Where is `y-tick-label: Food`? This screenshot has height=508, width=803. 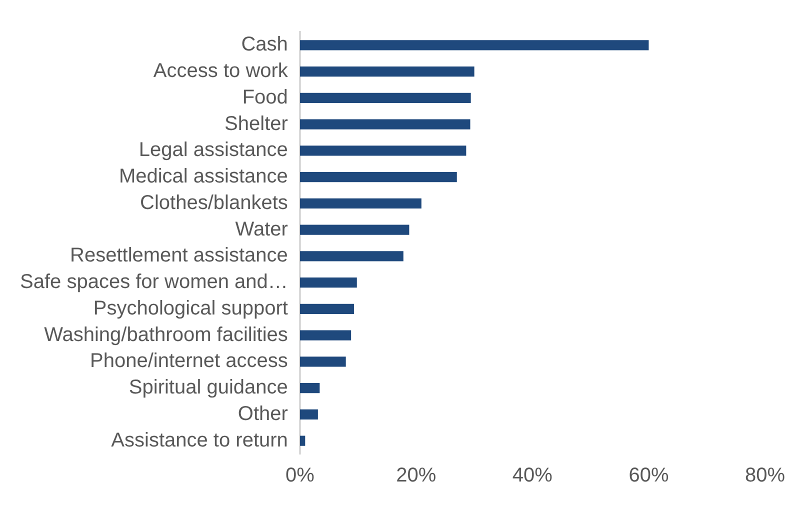 y-tick-label: Food is located at coordinates (265, 97).